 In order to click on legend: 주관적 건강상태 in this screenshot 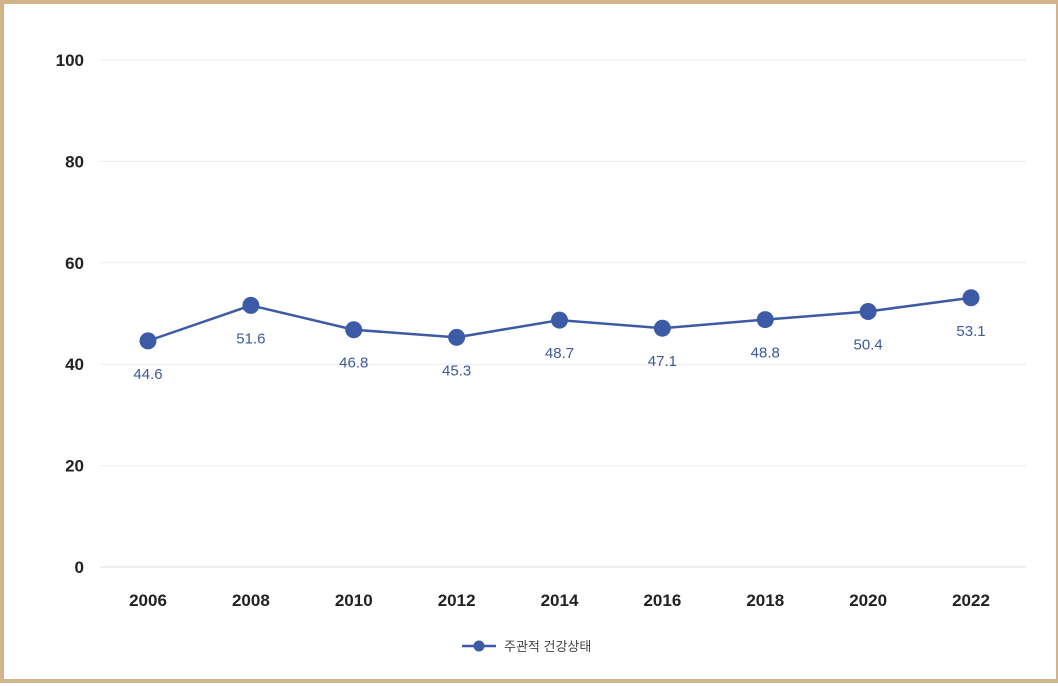, I will do `click(526, 646)`.